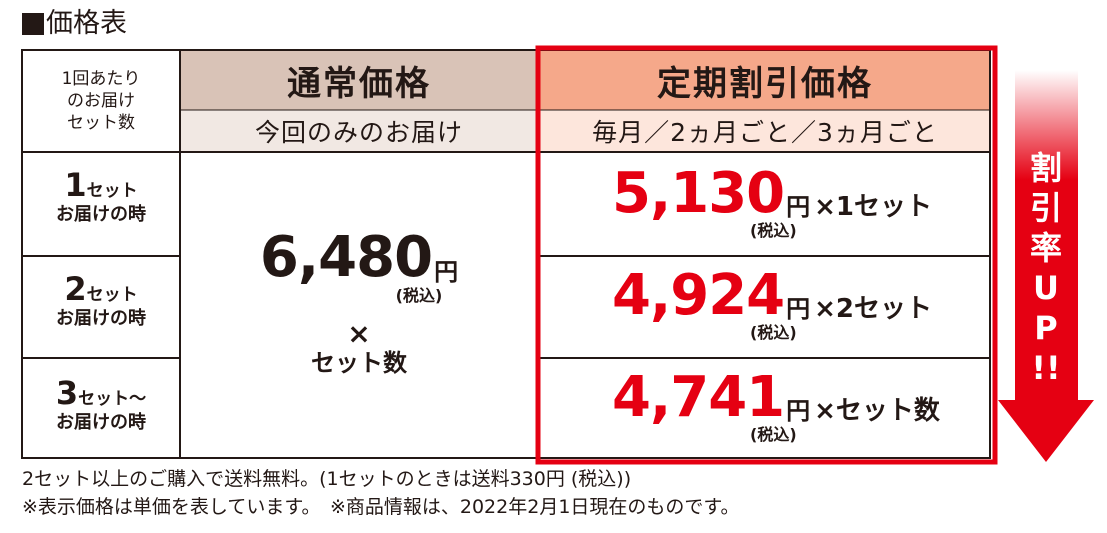 The width and height of the screenshot is (1107, 533). What do you see at coordinates (873, 309) in the screenshot?
I see `subscription-mult-2: ×2セット` at bounding box center [873, 309].